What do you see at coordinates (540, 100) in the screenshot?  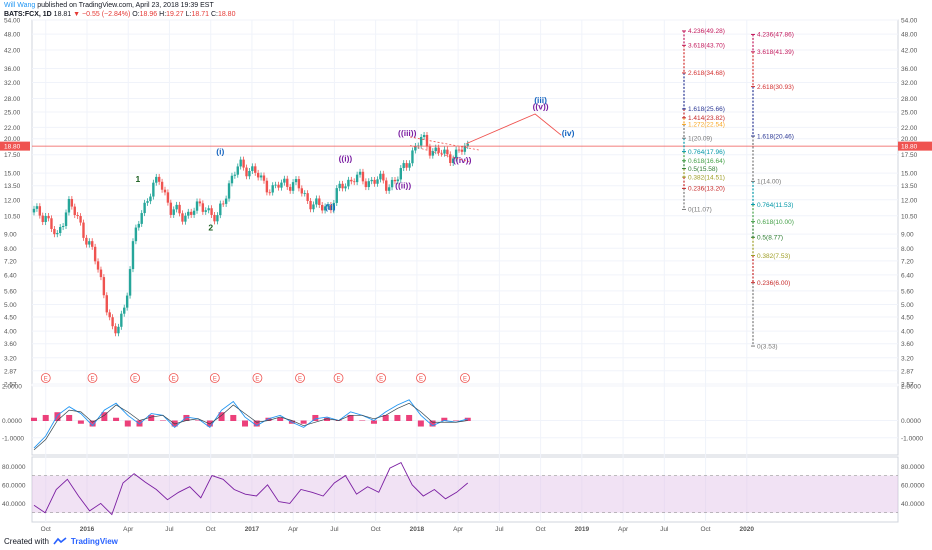 I see `wave-label: (iii)` at bounding box center [540, 100].